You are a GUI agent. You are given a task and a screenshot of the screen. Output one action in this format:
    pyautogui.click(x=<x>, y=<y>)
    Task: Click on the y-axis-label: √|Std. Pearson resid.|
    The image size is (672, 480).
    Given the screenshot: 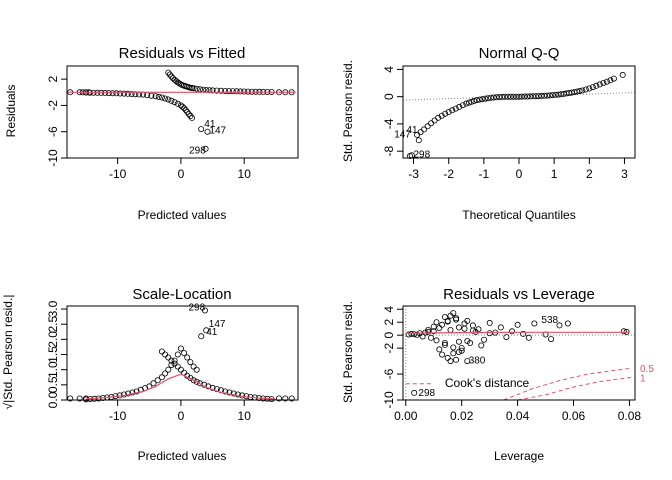 What is the action you would take?
    pyautogui.click(x=8, y=352)
    